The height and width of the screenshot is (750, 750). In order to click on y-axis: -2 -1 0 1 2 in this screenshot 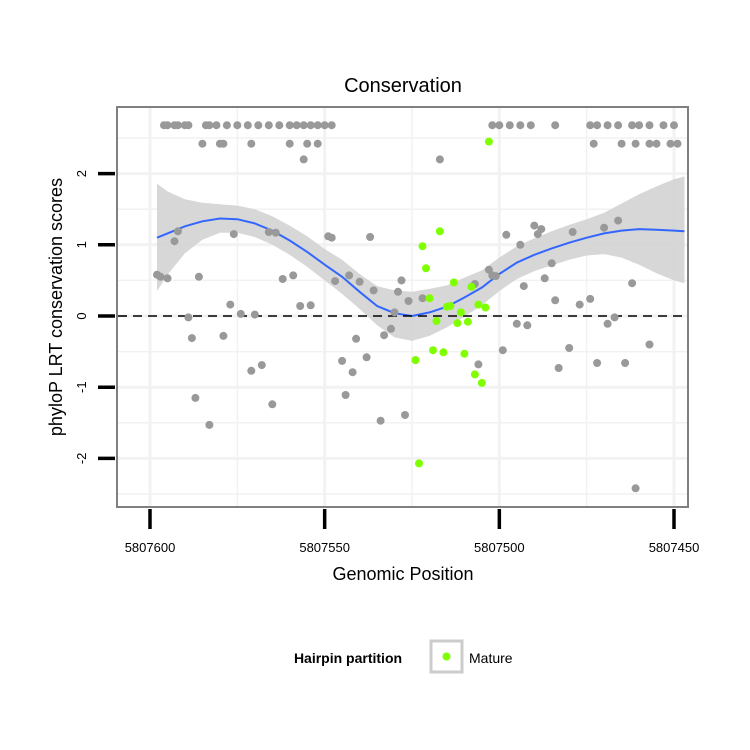, I will do `click(94, 317)`.